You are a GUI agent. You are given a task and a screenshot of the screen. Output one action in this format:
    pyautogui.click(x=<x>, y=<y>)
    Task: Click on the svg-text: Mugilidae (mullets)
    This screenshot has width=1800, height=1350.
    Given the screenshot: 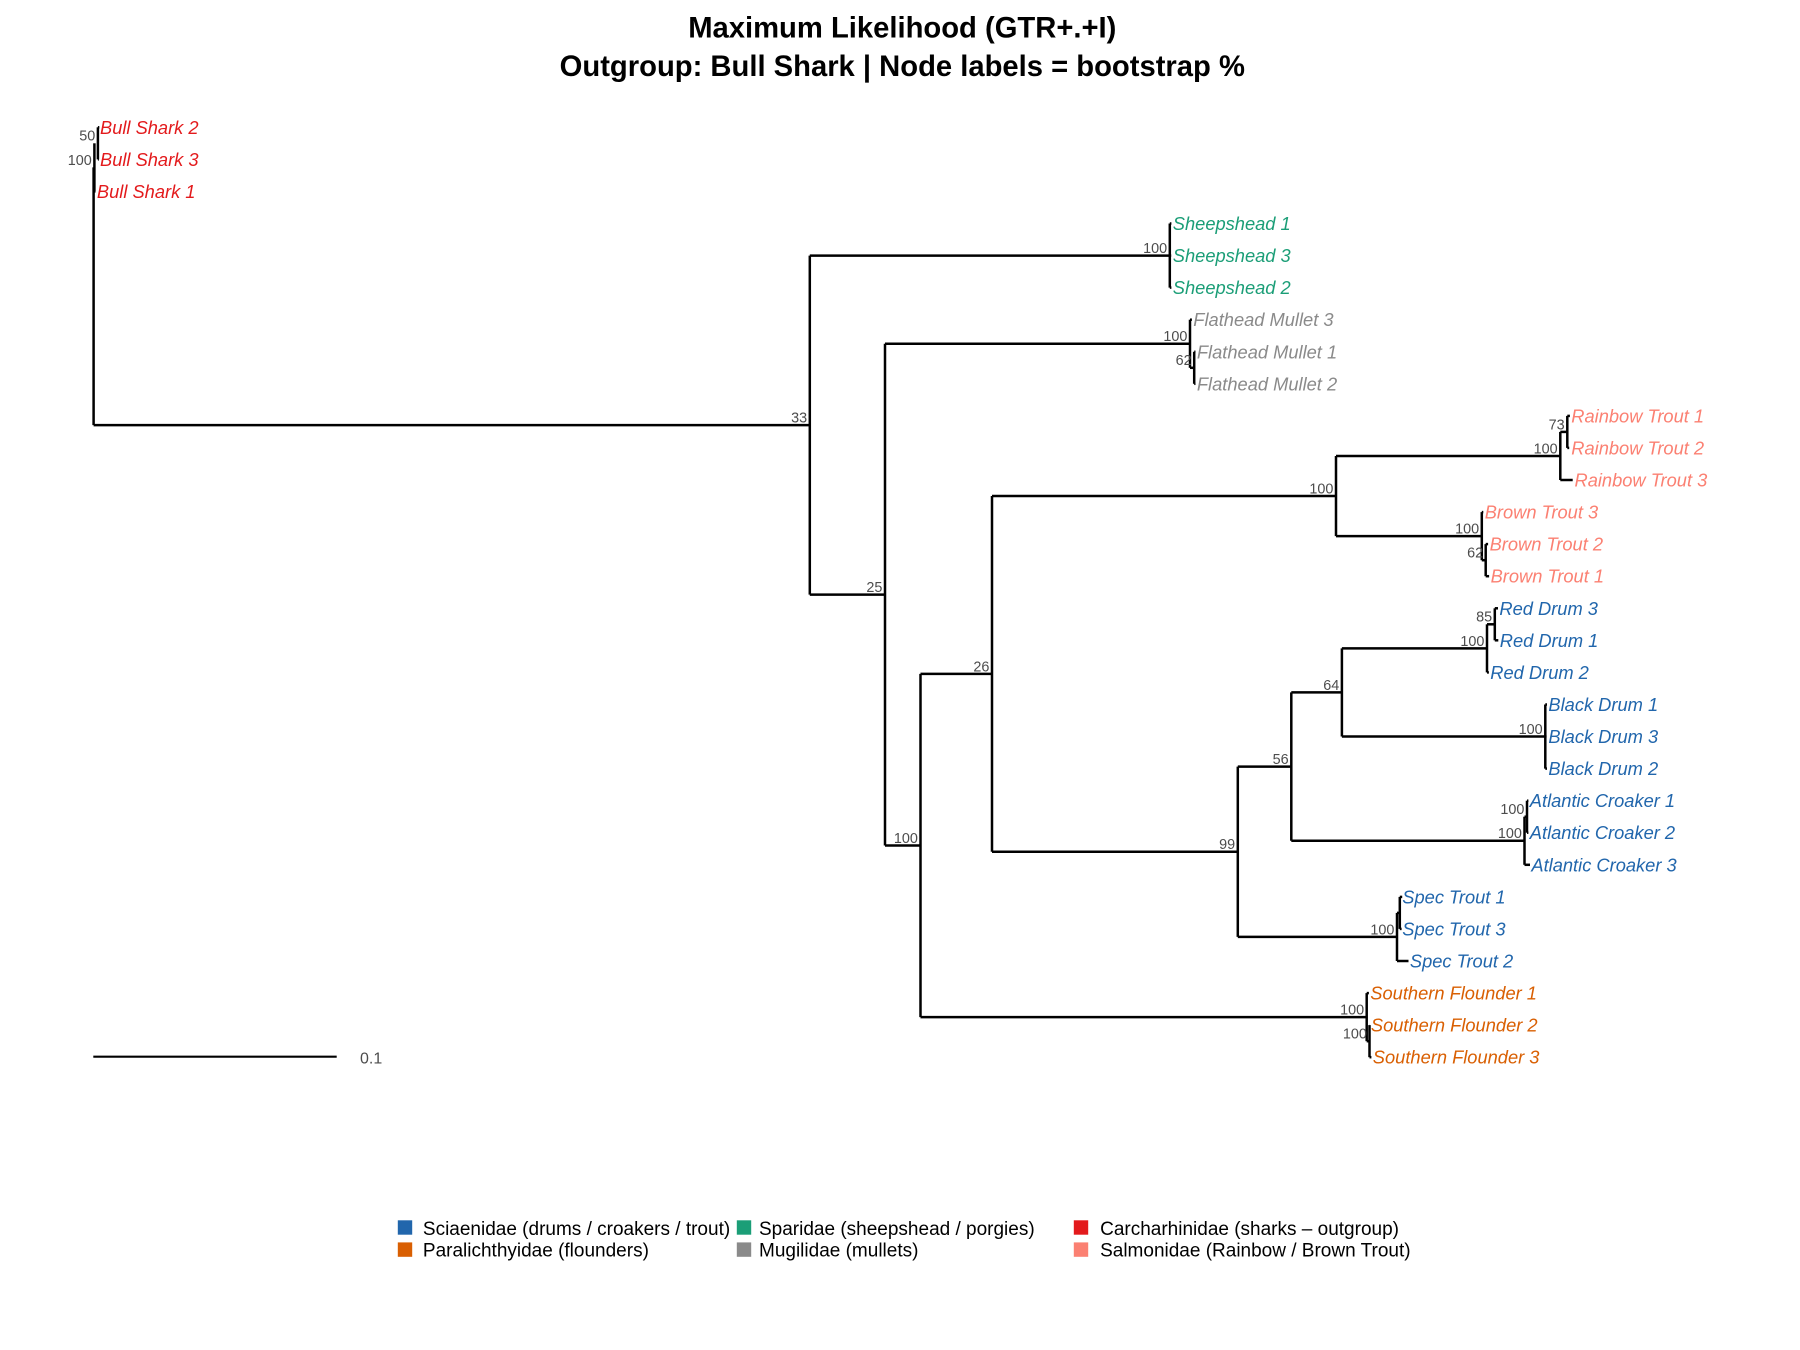 What is the action you would take?
    pyautogui.click(x=838, y=1250)
    